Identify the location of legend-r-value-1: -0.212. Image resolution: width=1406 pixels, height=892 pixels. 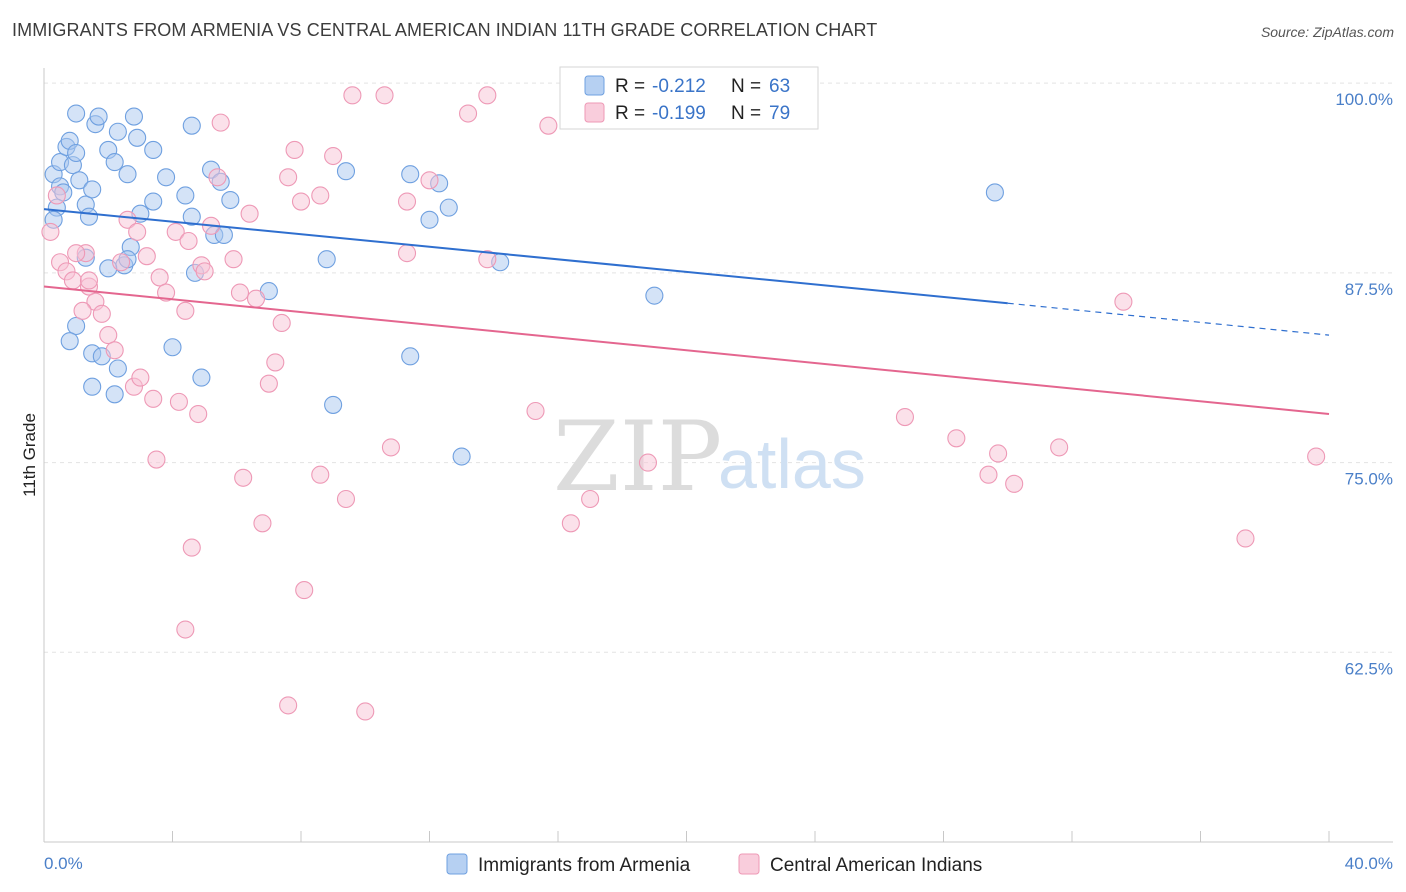
(679, 86).